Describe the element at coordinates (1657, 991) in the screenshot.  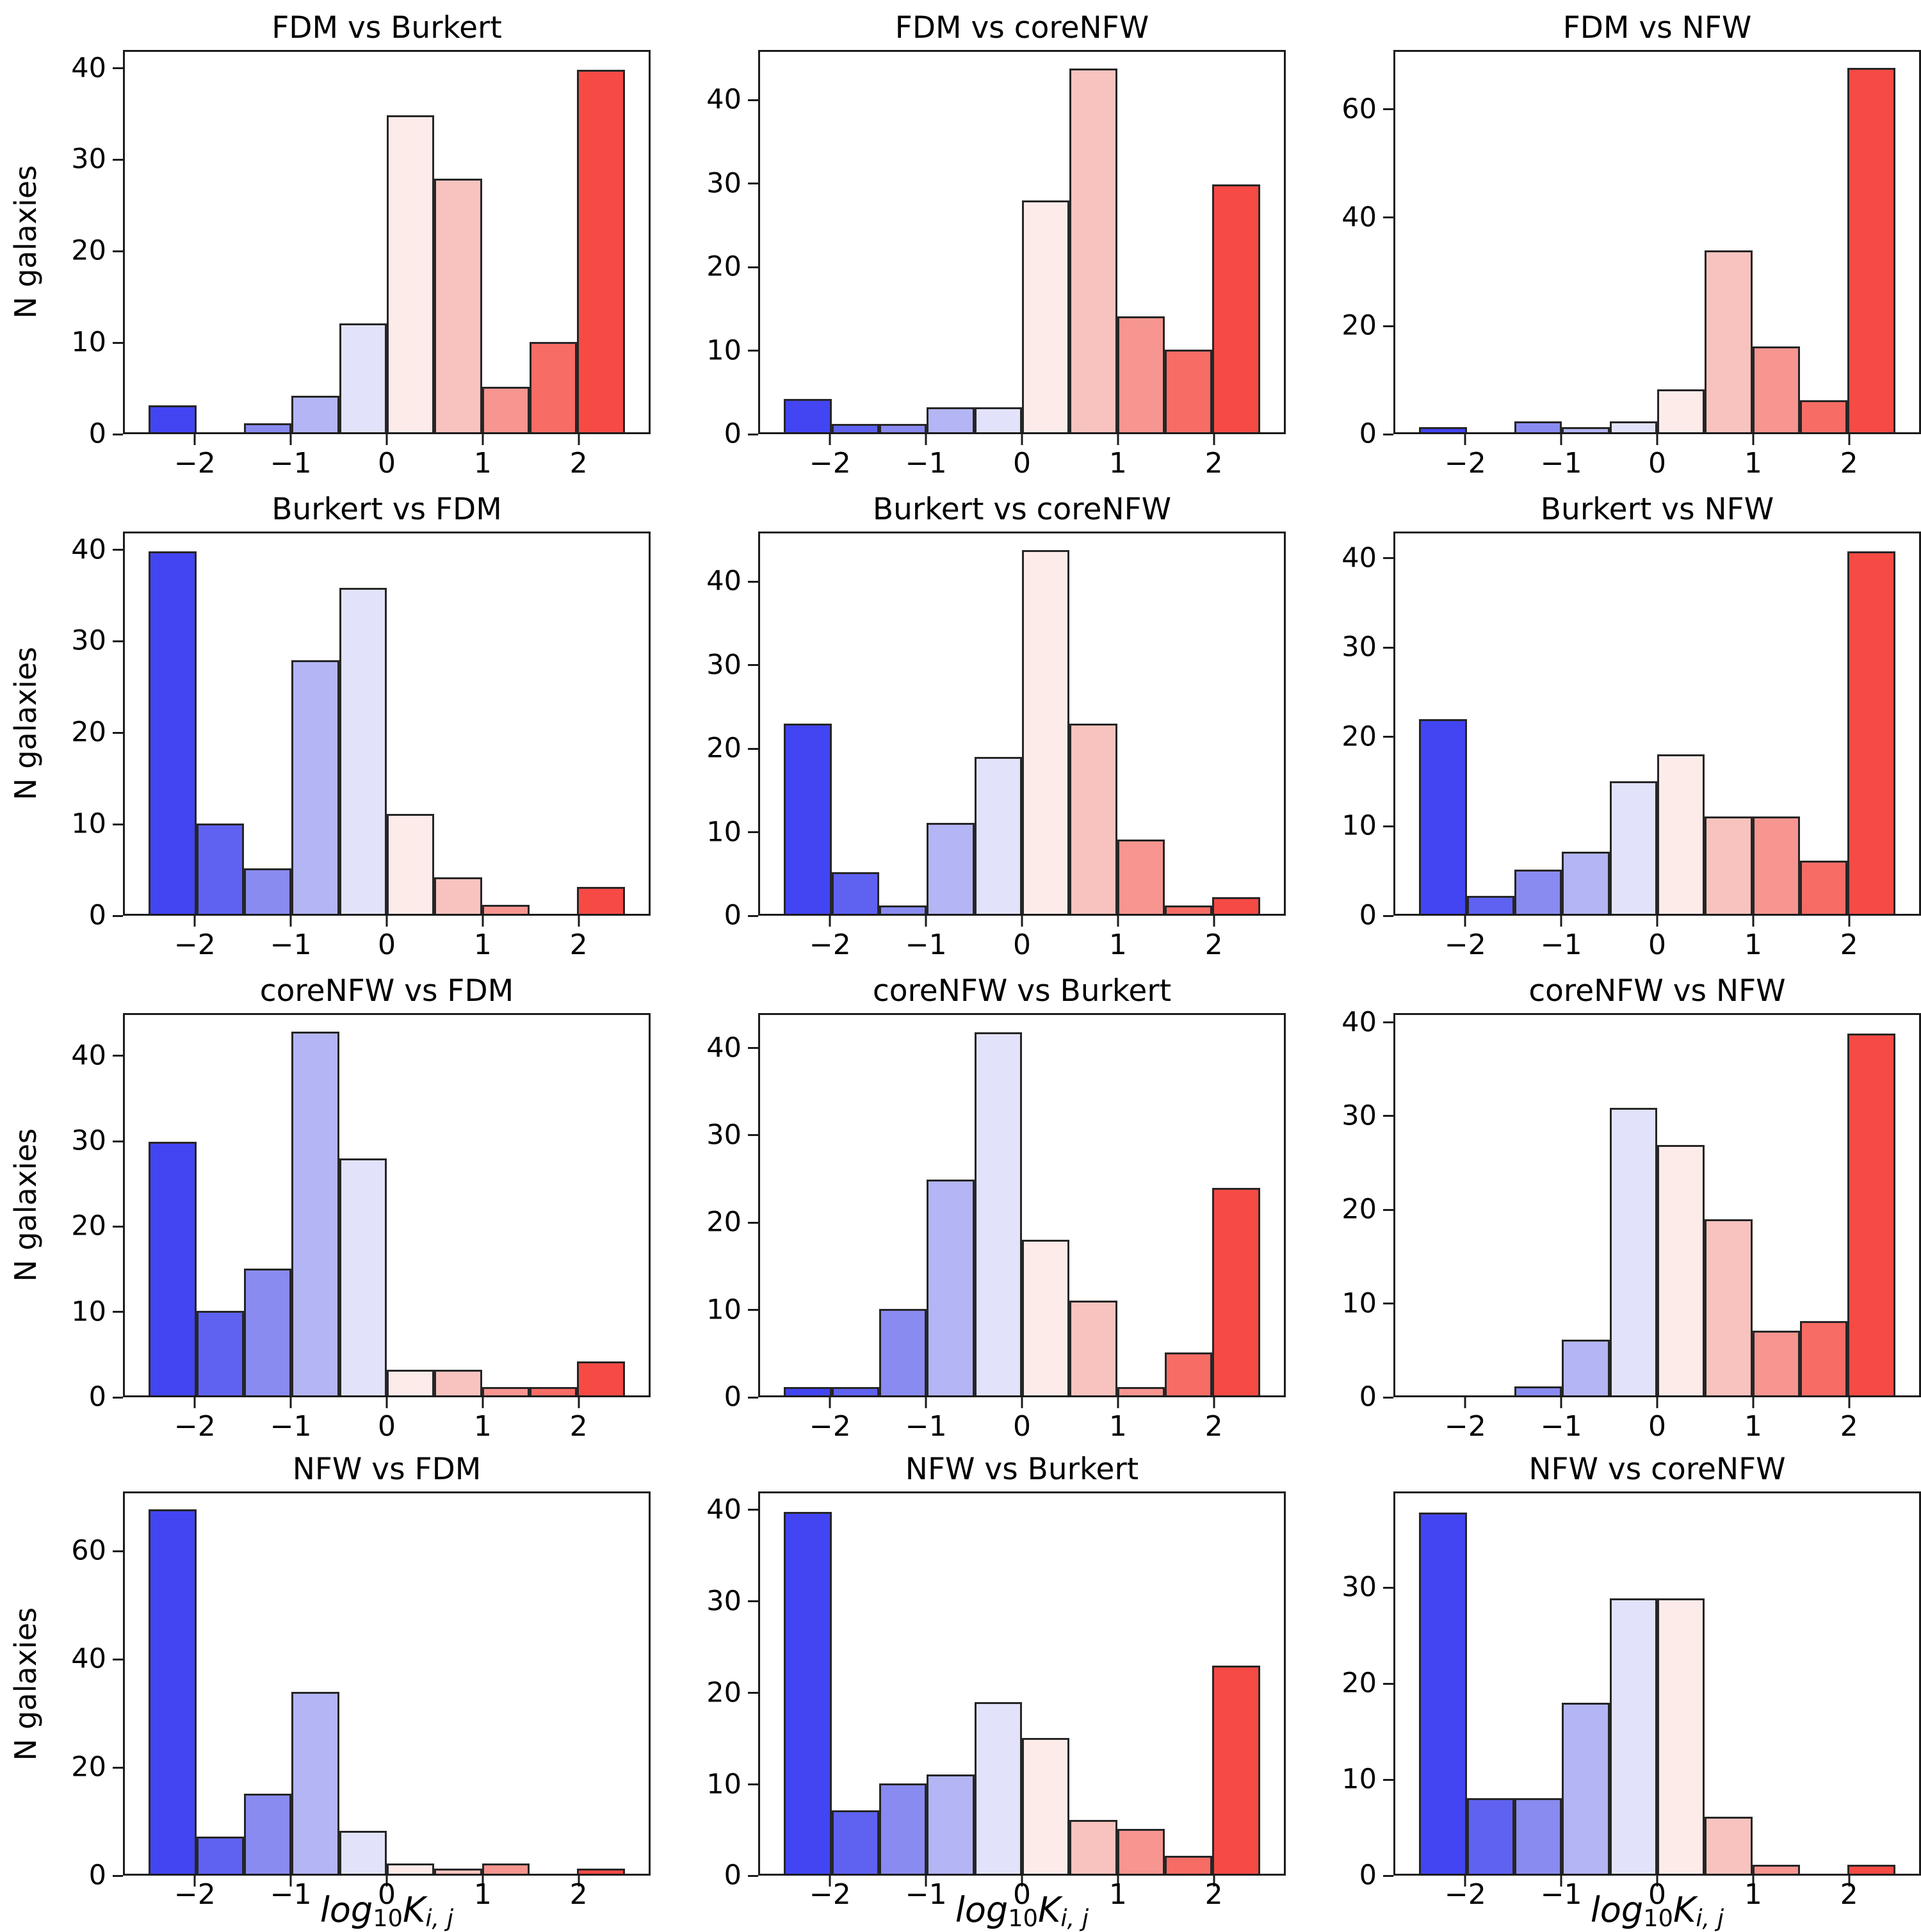
I see `panel-title: coreNFW vs NFW` at that location.